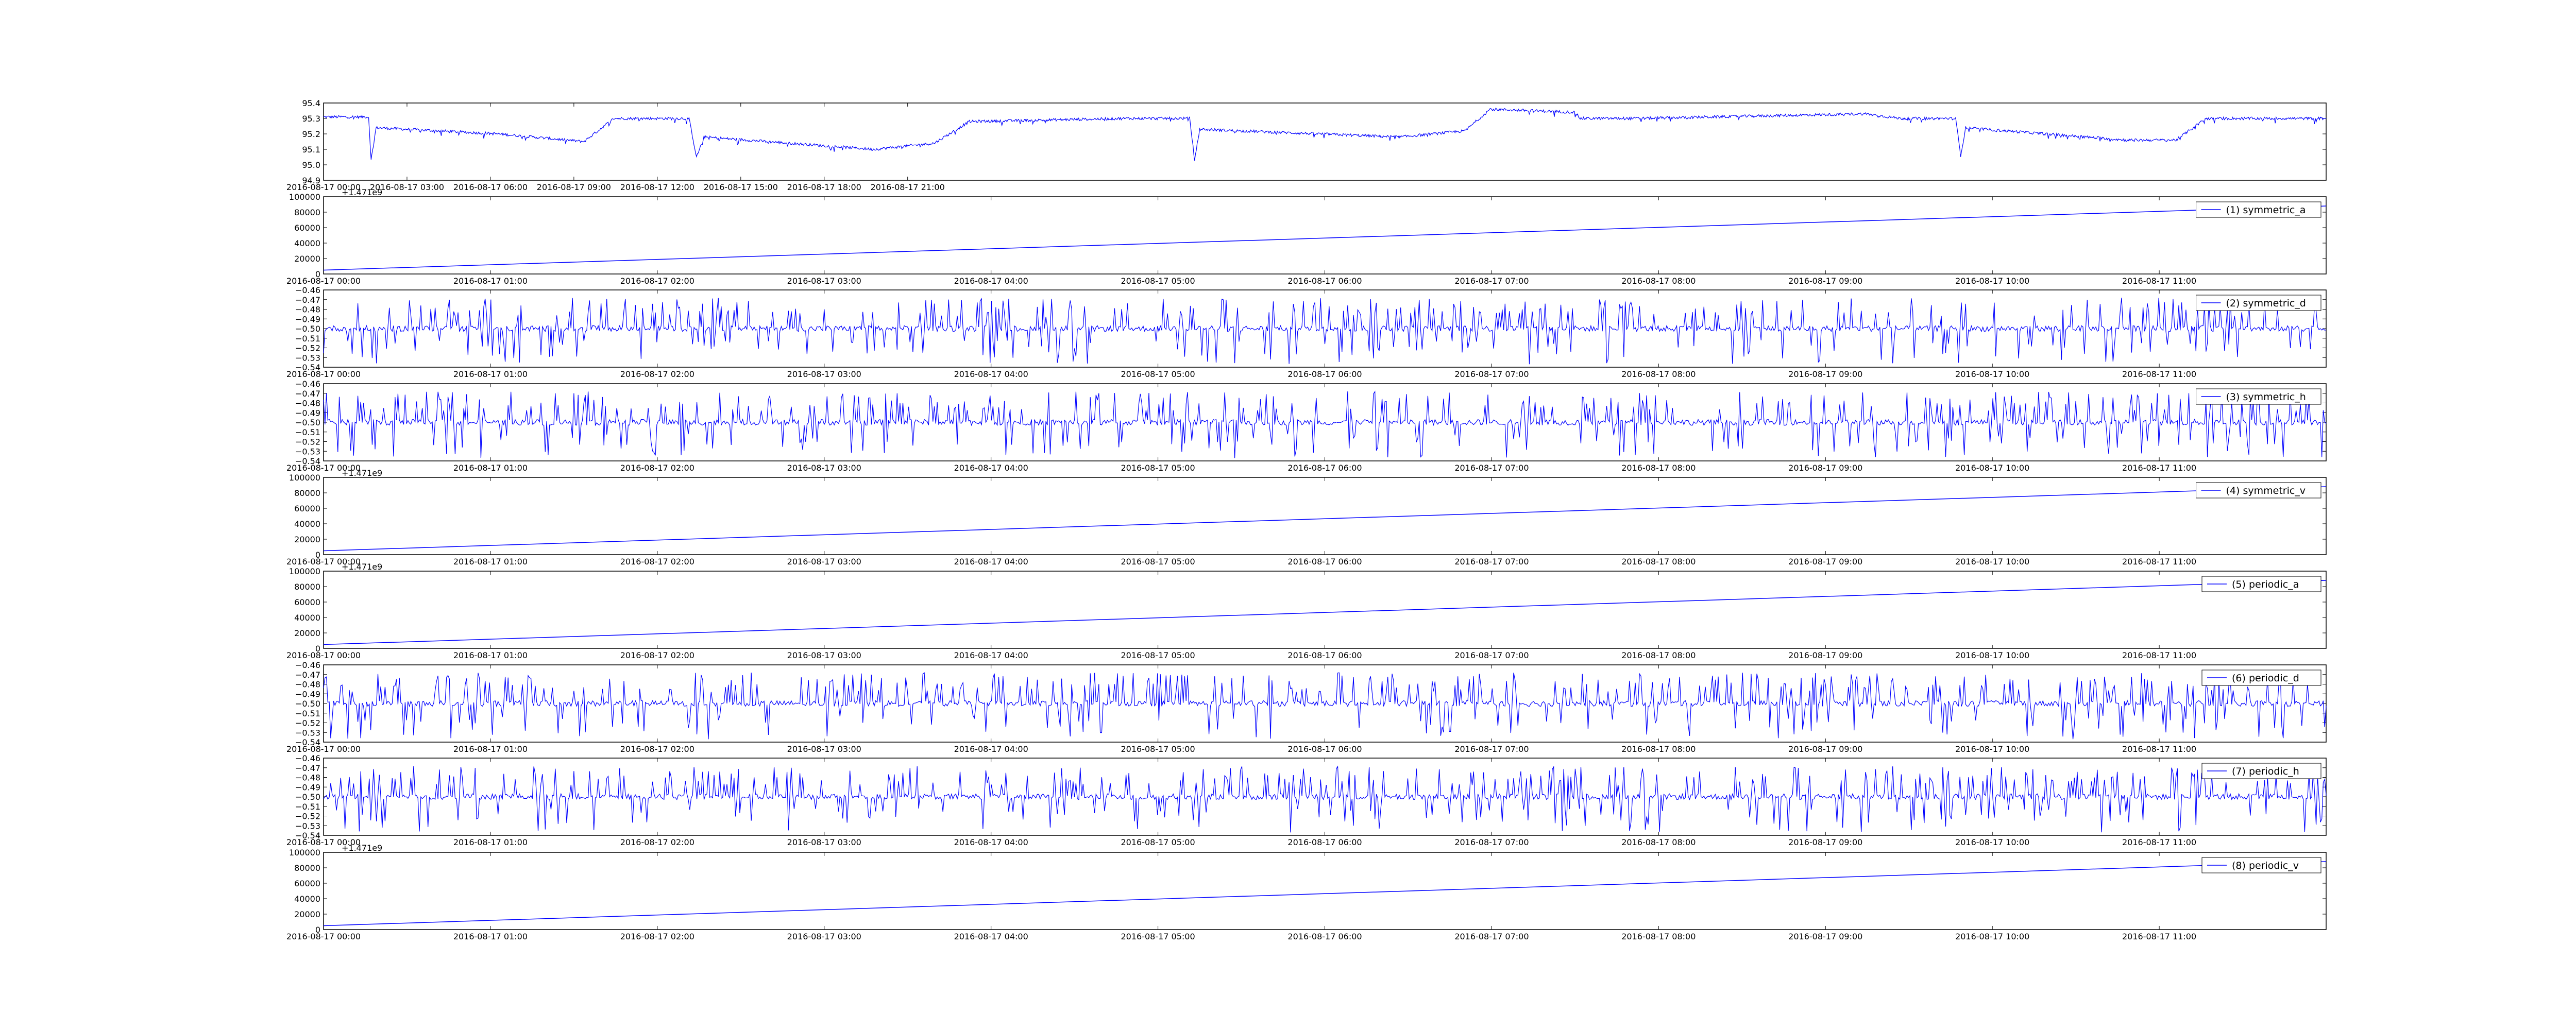 The image size is (2576, 1030). I want to click on y-tick-label: 20000, so click(307, 259).